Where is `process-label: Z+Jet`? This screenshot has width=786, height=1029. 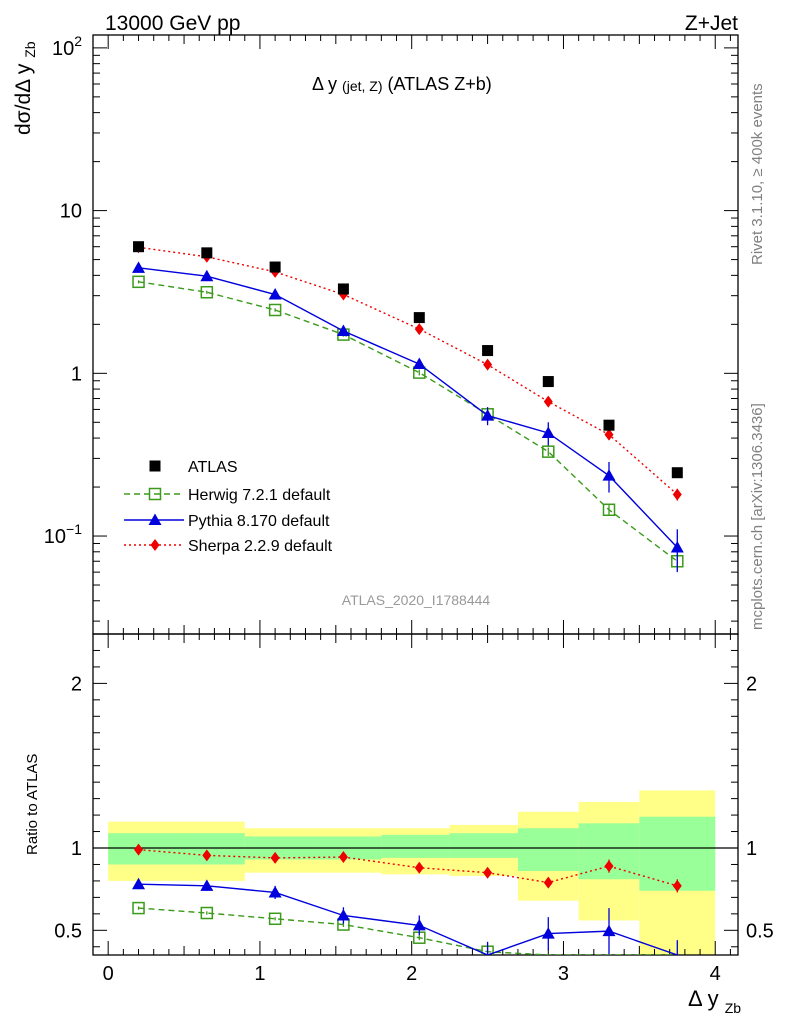 process-label: Z+Jet is located at coordinates (711, 23).